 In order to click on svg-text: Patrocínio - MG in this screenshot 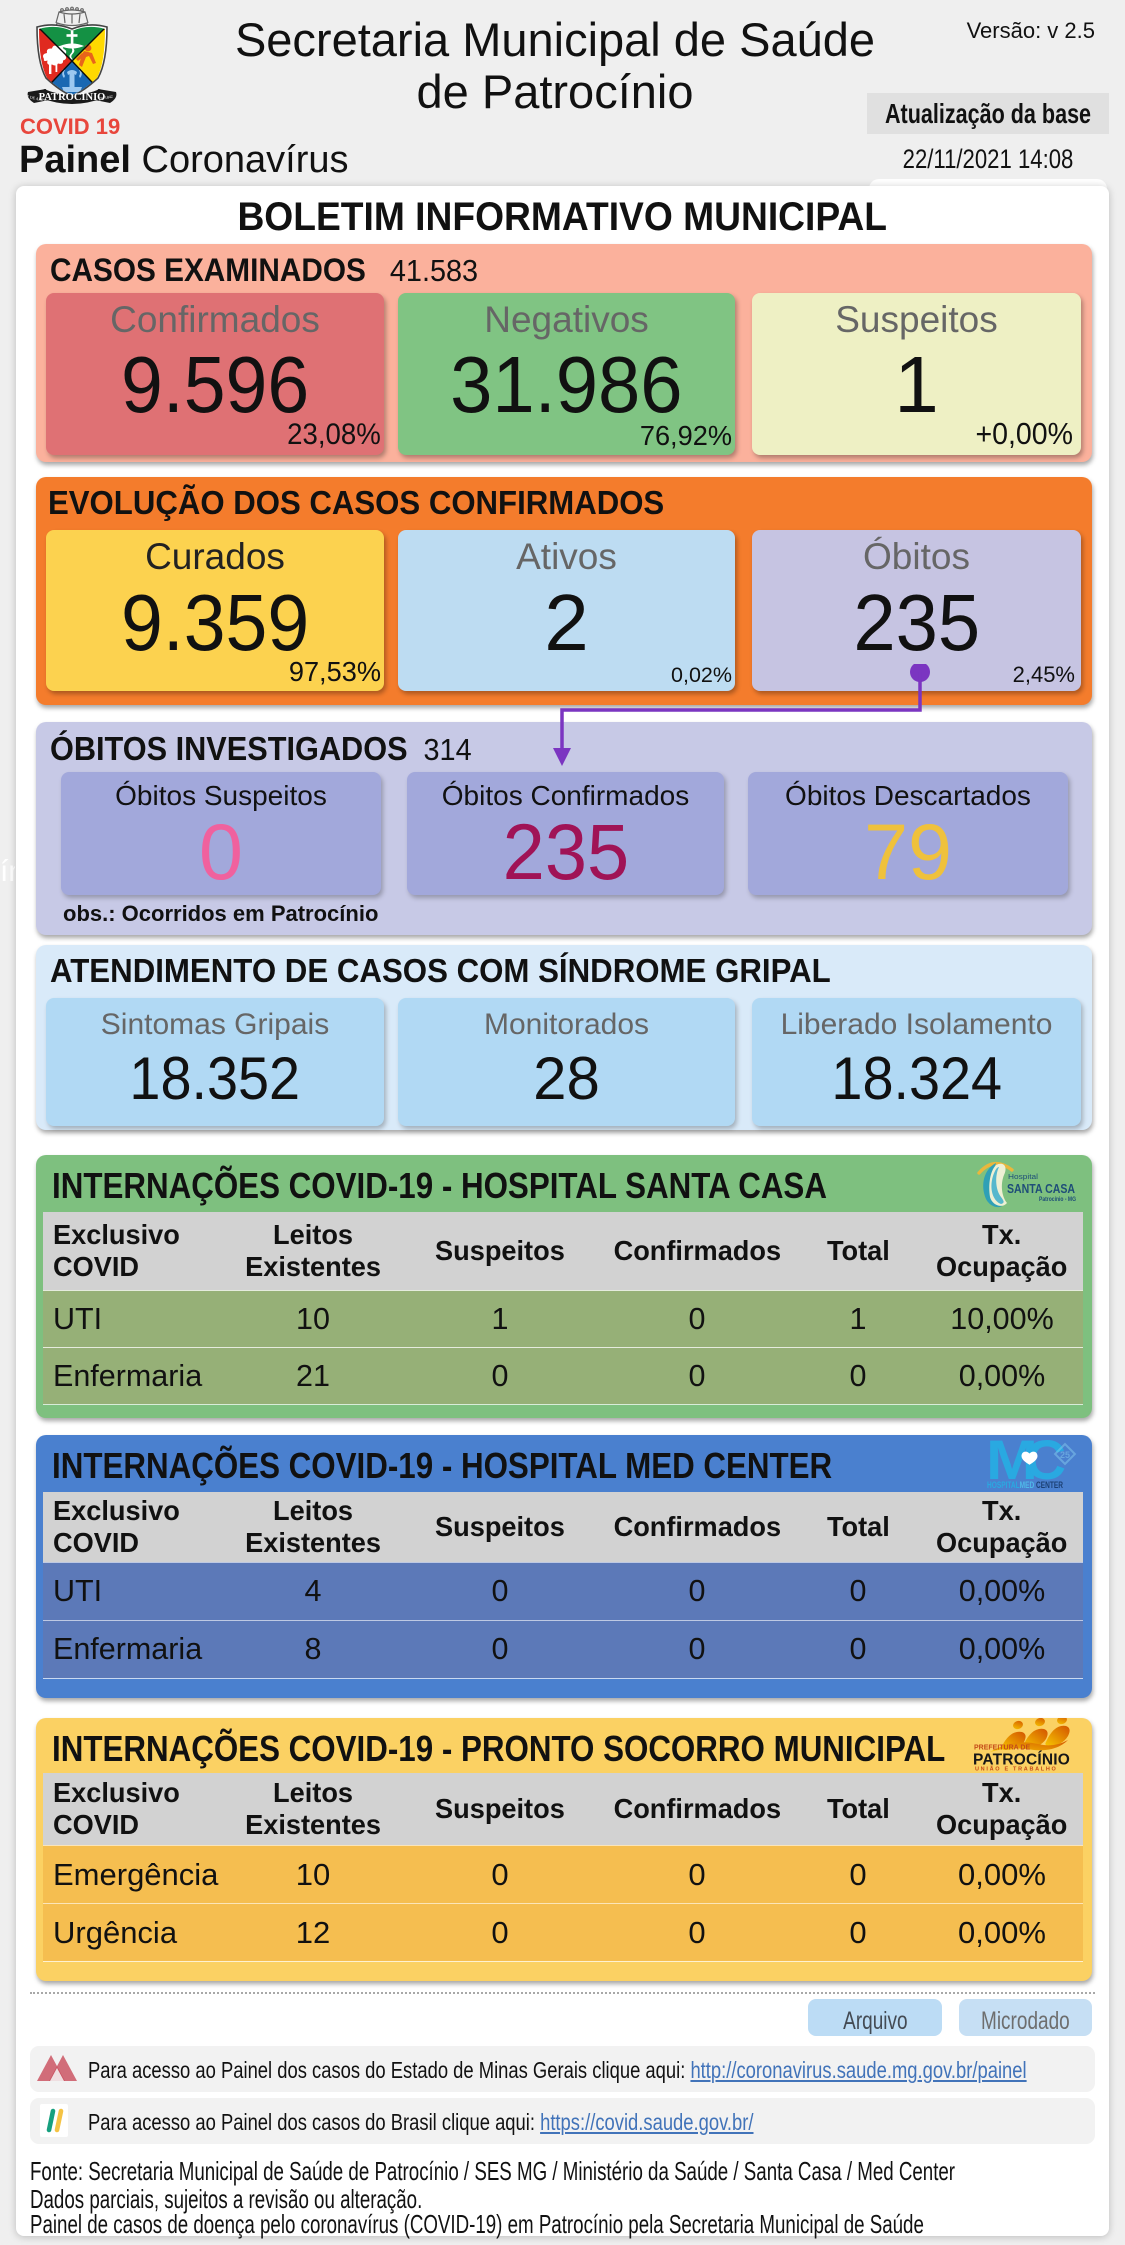, I will do `click(1057, 1199)`.